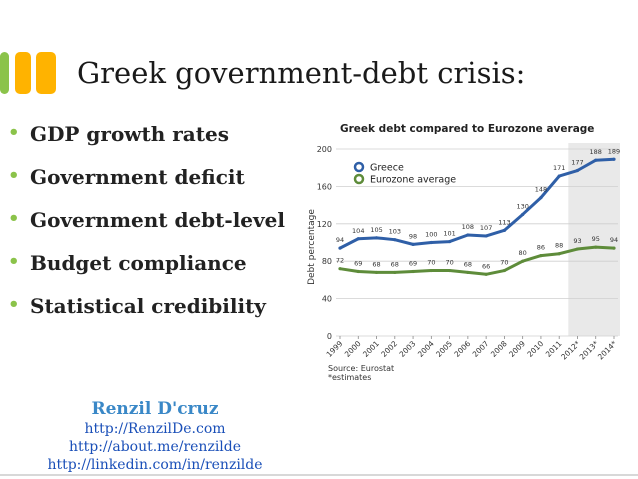 The height and width of the screenshot is (479, 638). Describe the element at coordinates (138, 263) in the screenshot. I see `bullet-text: Budget compliance` at that location.